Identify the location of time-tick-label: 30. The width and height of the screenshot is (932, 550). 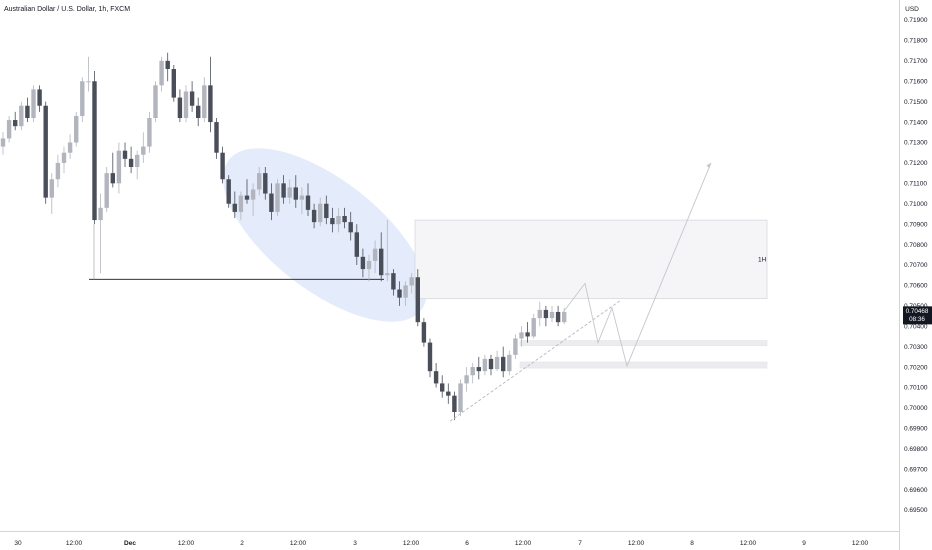
(18, 543).